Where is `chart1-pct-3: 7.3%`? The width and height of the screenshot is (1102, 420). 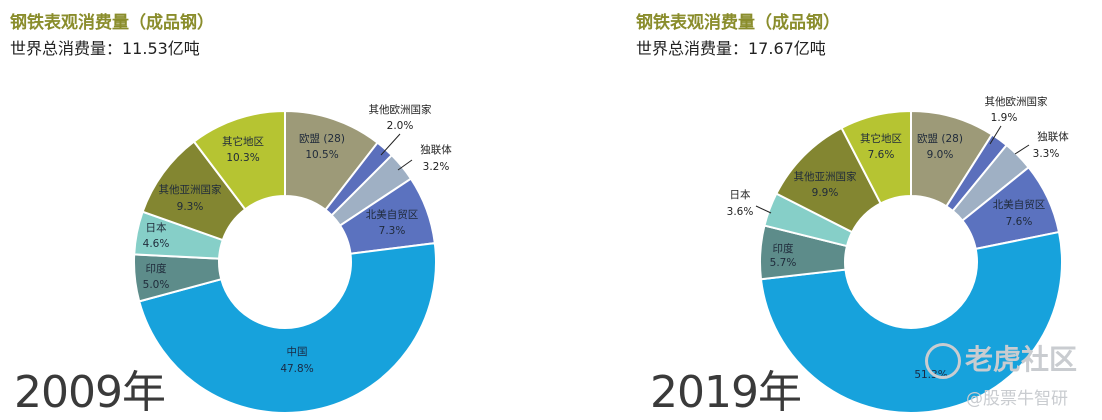 chart1-pct-3: 7.3% is located at coordinates (392, 231).